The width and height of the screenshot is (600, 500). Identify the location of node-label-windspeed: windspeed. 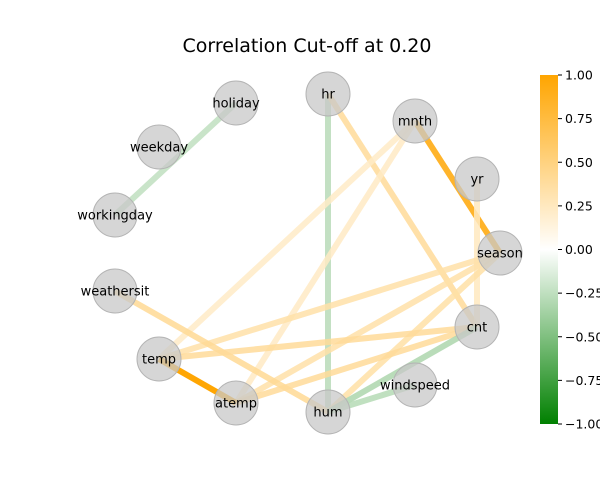
(415, 386).